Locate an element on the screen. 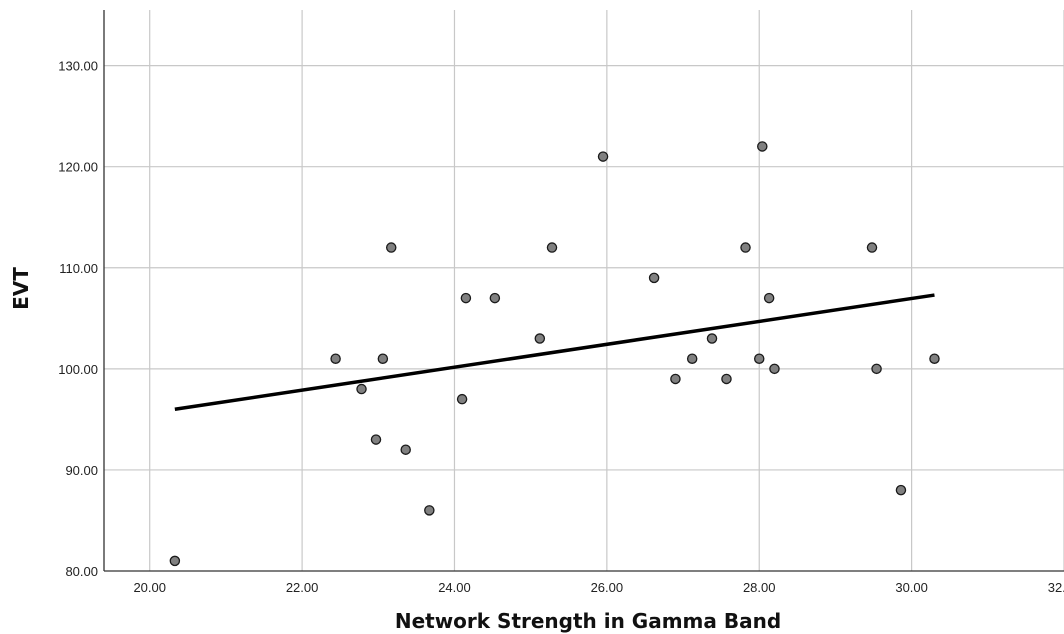  x-tick-label: 22.00 is located at coordinates (302, 587).